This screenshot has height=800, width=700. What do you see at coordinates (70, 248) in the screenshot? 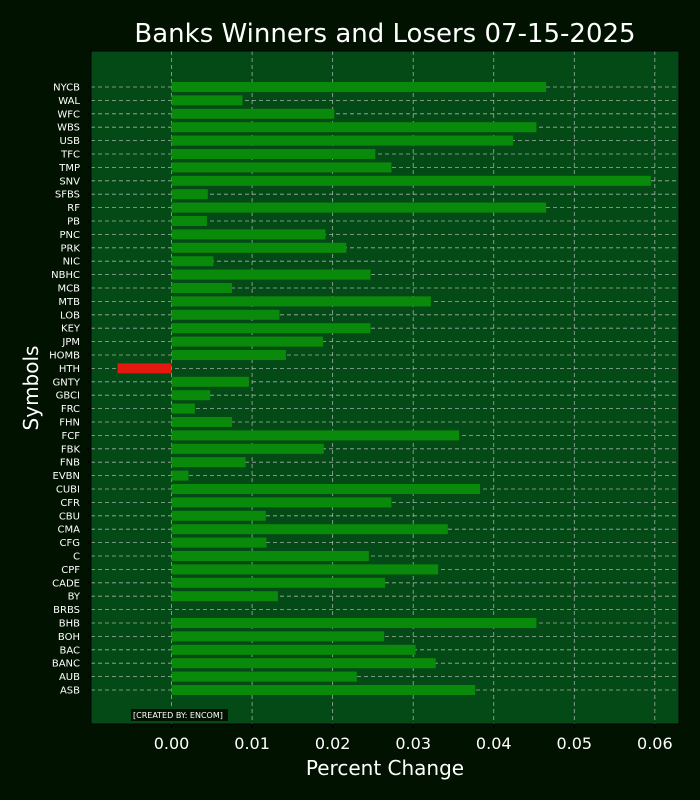
I see `y-tick-label: PRK` at bounding box center [70, 248].